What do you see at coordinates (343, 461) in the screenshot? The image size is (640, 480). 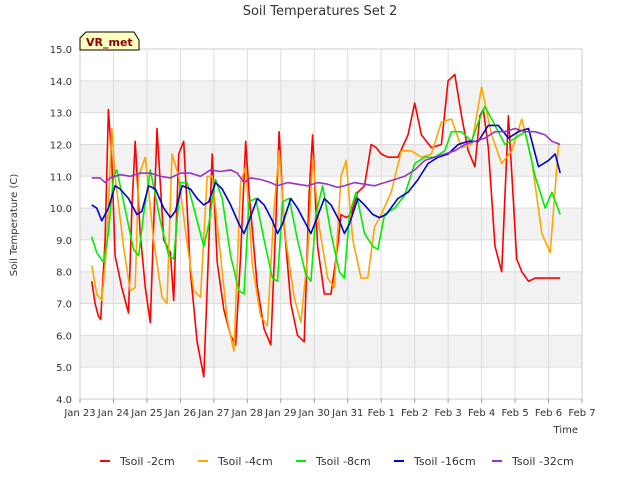 I see `legend-label-3: Tsoil -8cm` at bounding box center [343, 461].